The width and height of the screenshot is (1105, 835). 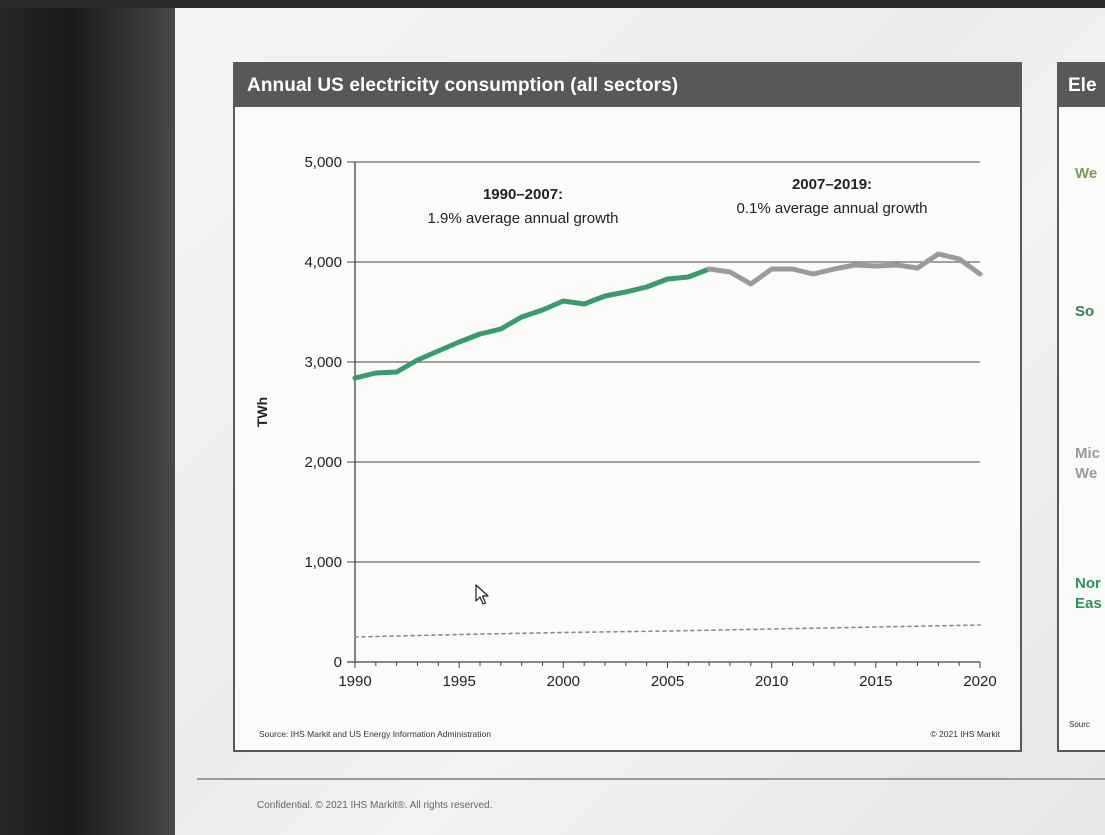 I want to click on side-panel-title-bar: Ele, so click(x=1082, y=85).